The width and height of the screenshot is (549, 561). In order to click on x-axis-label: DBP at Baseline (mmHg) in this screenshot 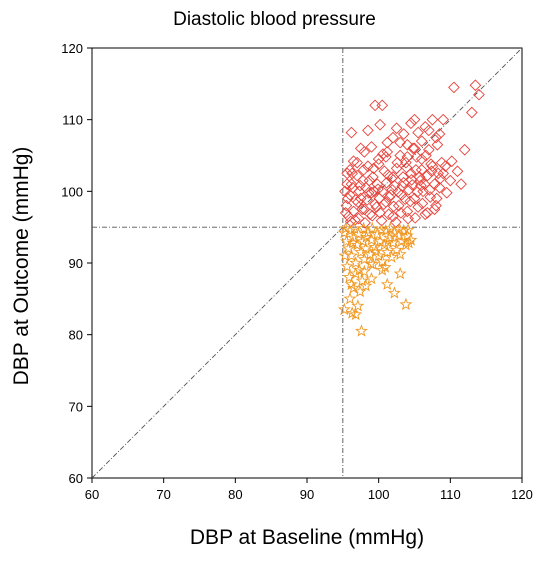, I will do `click(307, 537)`.